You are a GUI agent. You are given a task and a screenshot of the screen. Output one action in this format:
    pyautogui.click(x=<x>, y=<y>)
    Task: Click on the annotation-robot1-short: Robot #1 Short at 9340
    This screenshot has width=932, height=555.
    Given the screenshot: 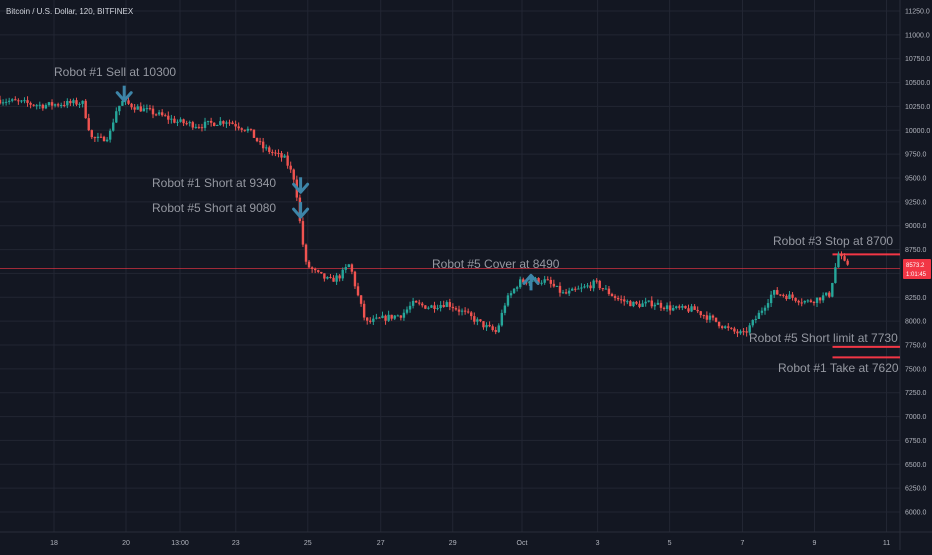 What is the action you would take?
    pyautogui.click(x=214, y=183)
    